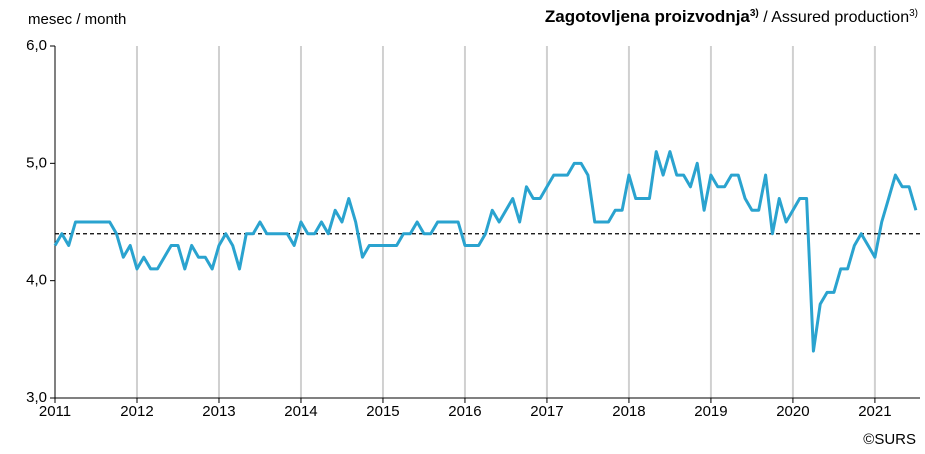  What do you see at coordinates (55, 411) in the screenshot?
I see `x-tick-label: 2011` at bounding box center [55, 411].